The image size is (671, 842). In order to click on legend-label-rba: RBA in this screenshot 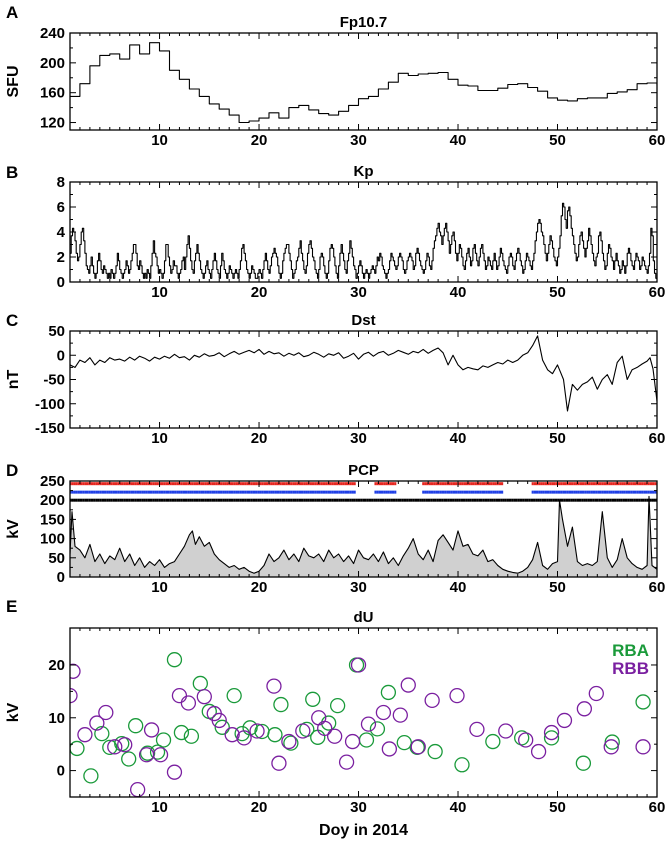, I will do `click(630, 650)`.